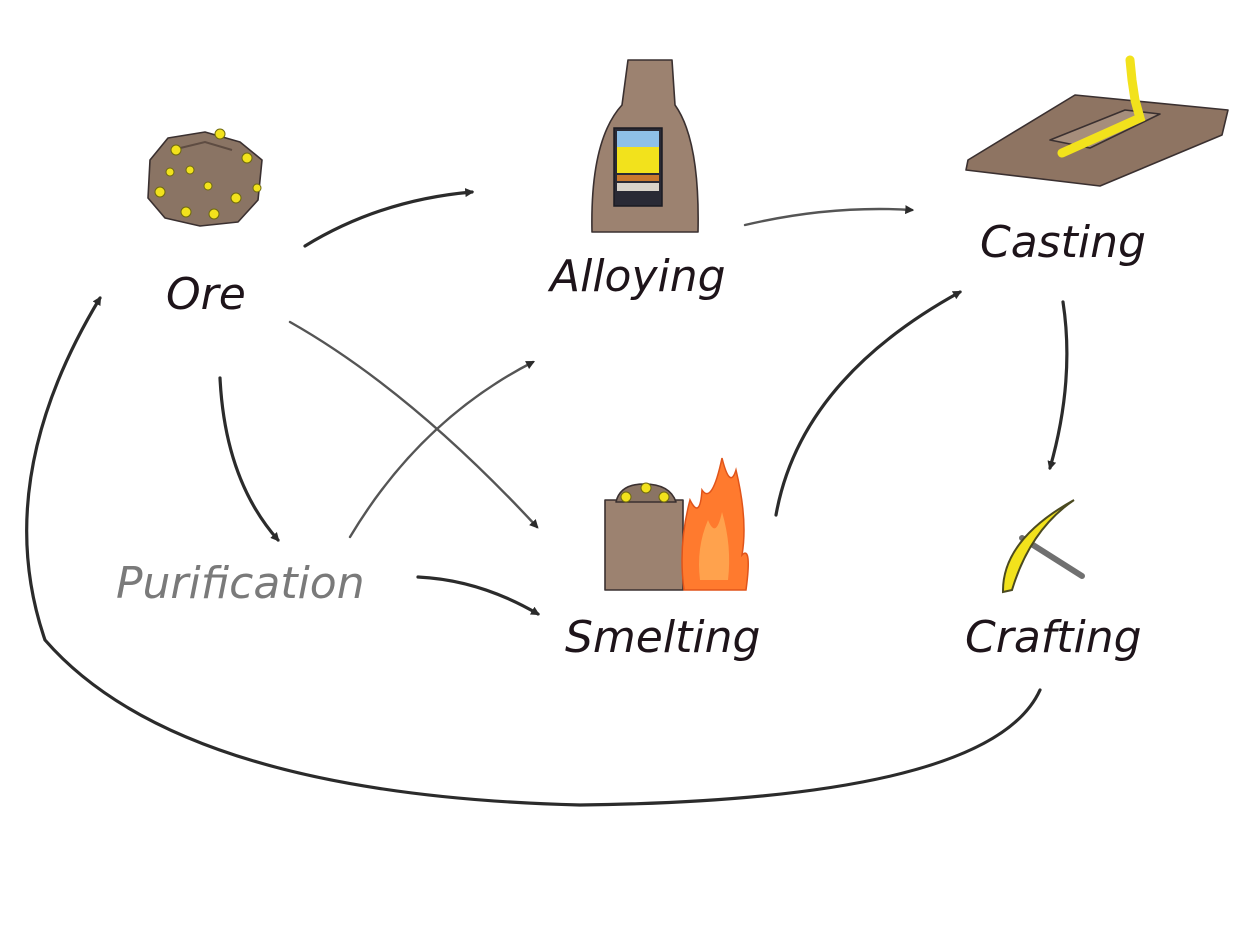 The image size is (1256, 939). I want to click on arrow-ore-to-smelting, so click(413, 424).